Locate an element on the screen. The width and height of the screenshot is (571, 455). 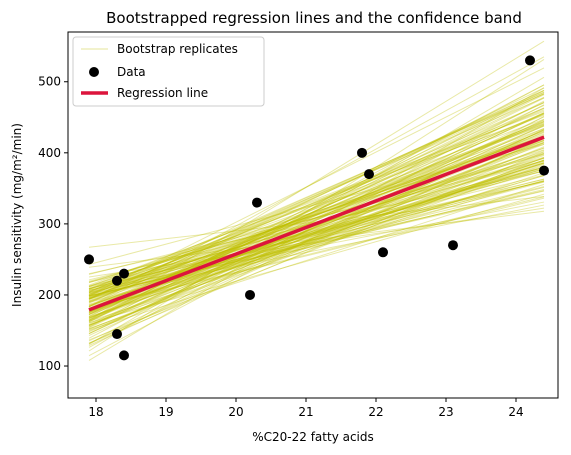
y-axis-label: Insulin sensitivity (mg/m²/min) is located at coordinates (17, 215).